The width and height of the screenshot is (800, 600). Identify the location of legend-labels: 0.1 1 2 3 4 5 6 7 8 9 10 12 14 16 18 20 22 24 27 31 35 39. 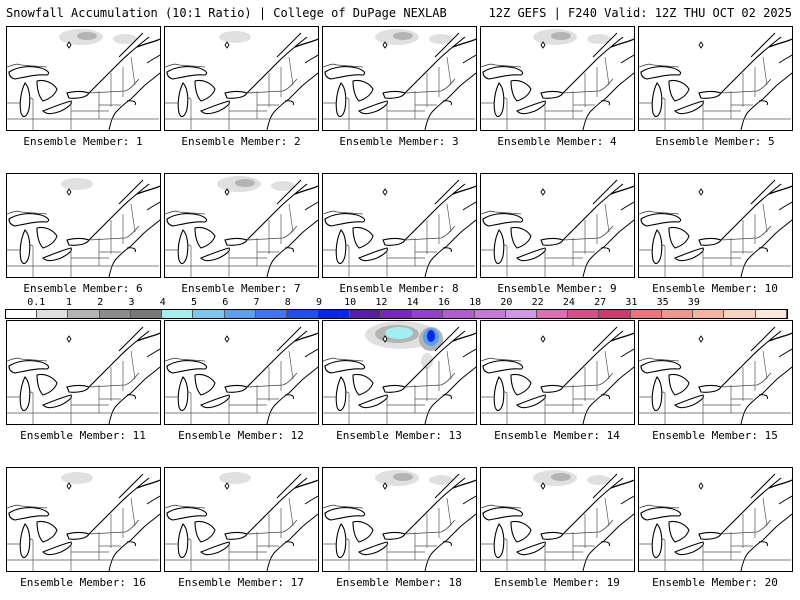
(395, 303).